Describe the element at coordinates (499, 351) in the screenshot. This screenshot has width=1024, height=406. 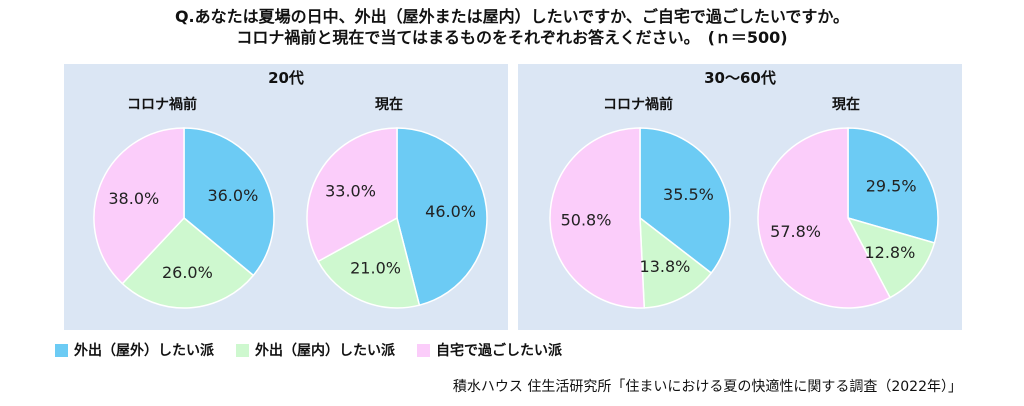
I see `legend-label: 自宅で過ごしたい派` at that location.